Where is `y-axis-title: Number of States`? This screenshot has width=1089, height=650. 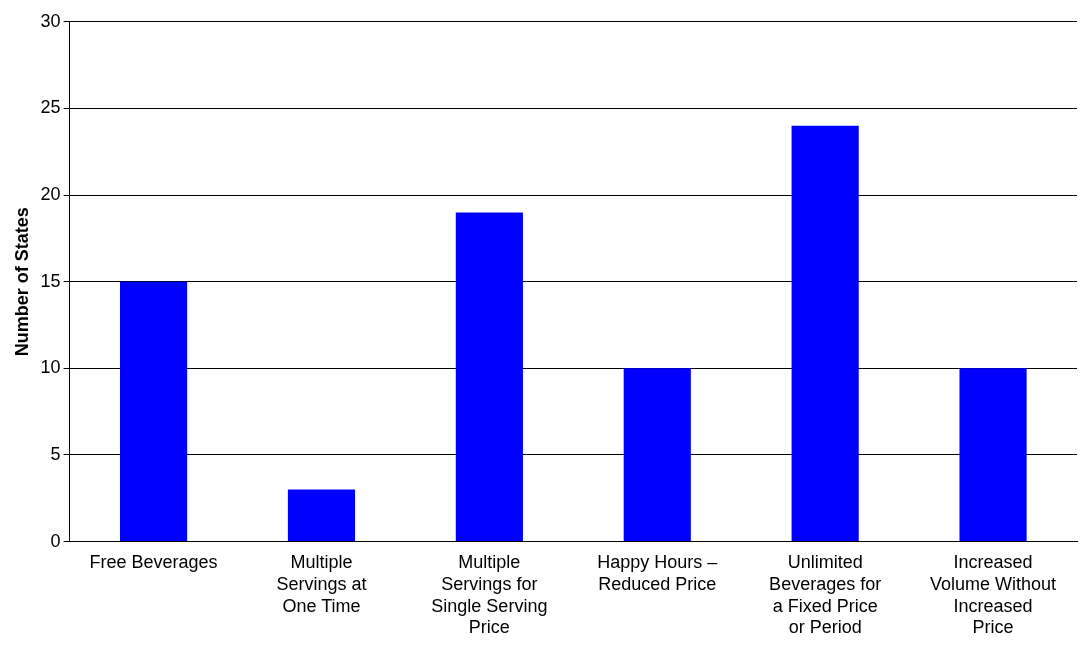
y-axis-title: Number of States is located at coordinates (21, 282).